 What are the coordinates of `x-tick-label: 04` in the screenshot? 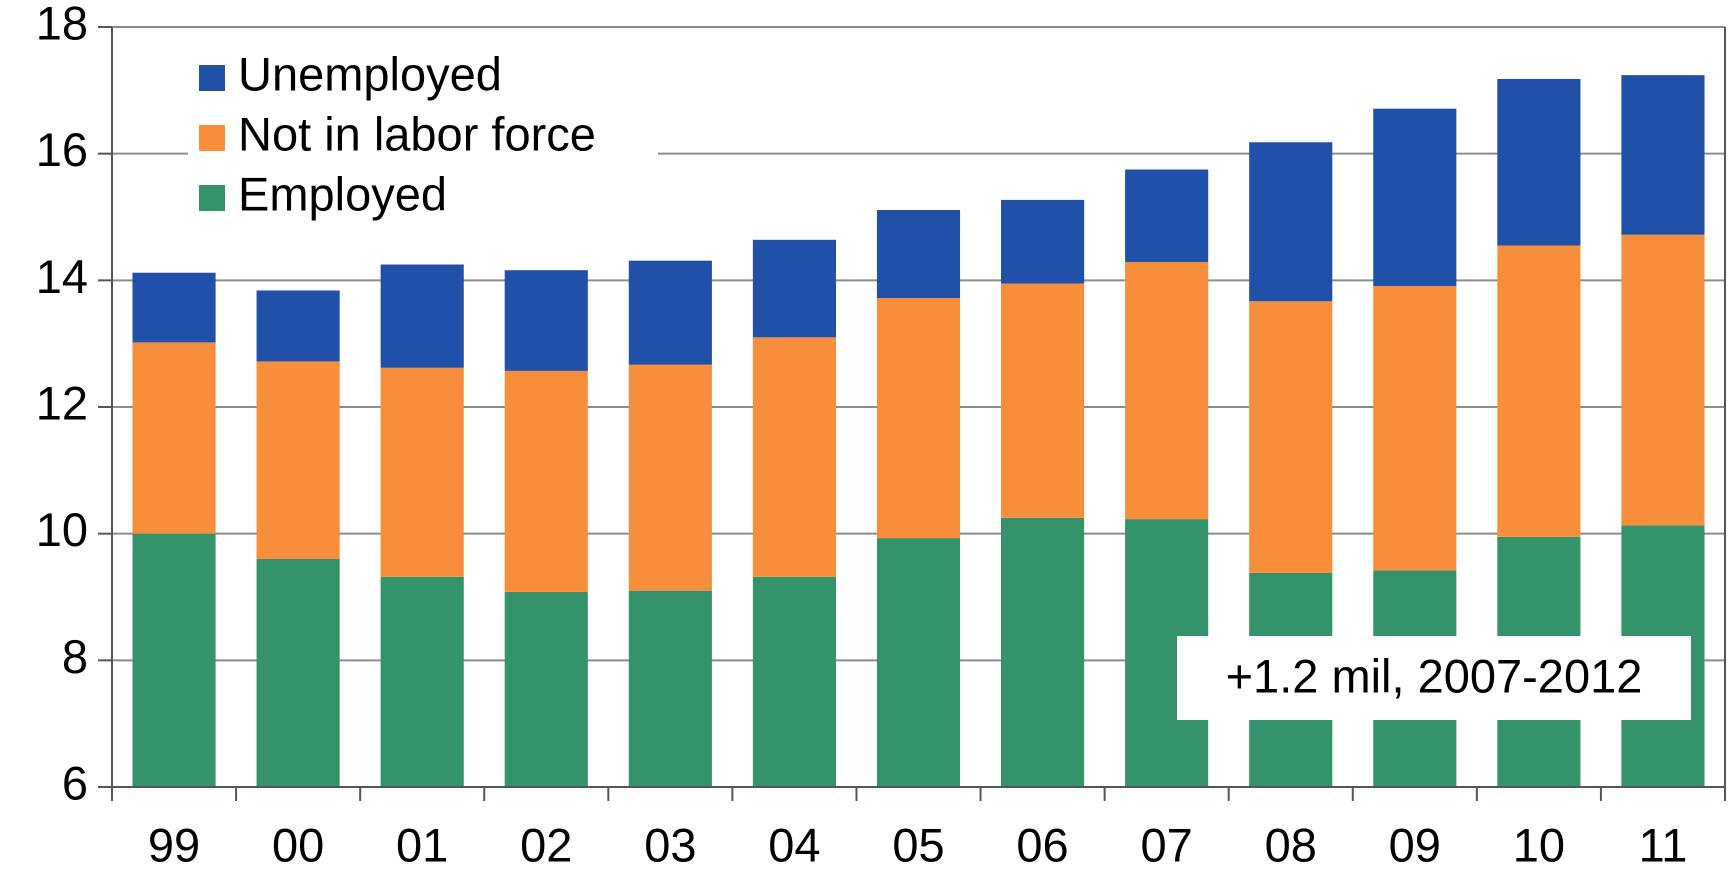 It's located at (794, 844).